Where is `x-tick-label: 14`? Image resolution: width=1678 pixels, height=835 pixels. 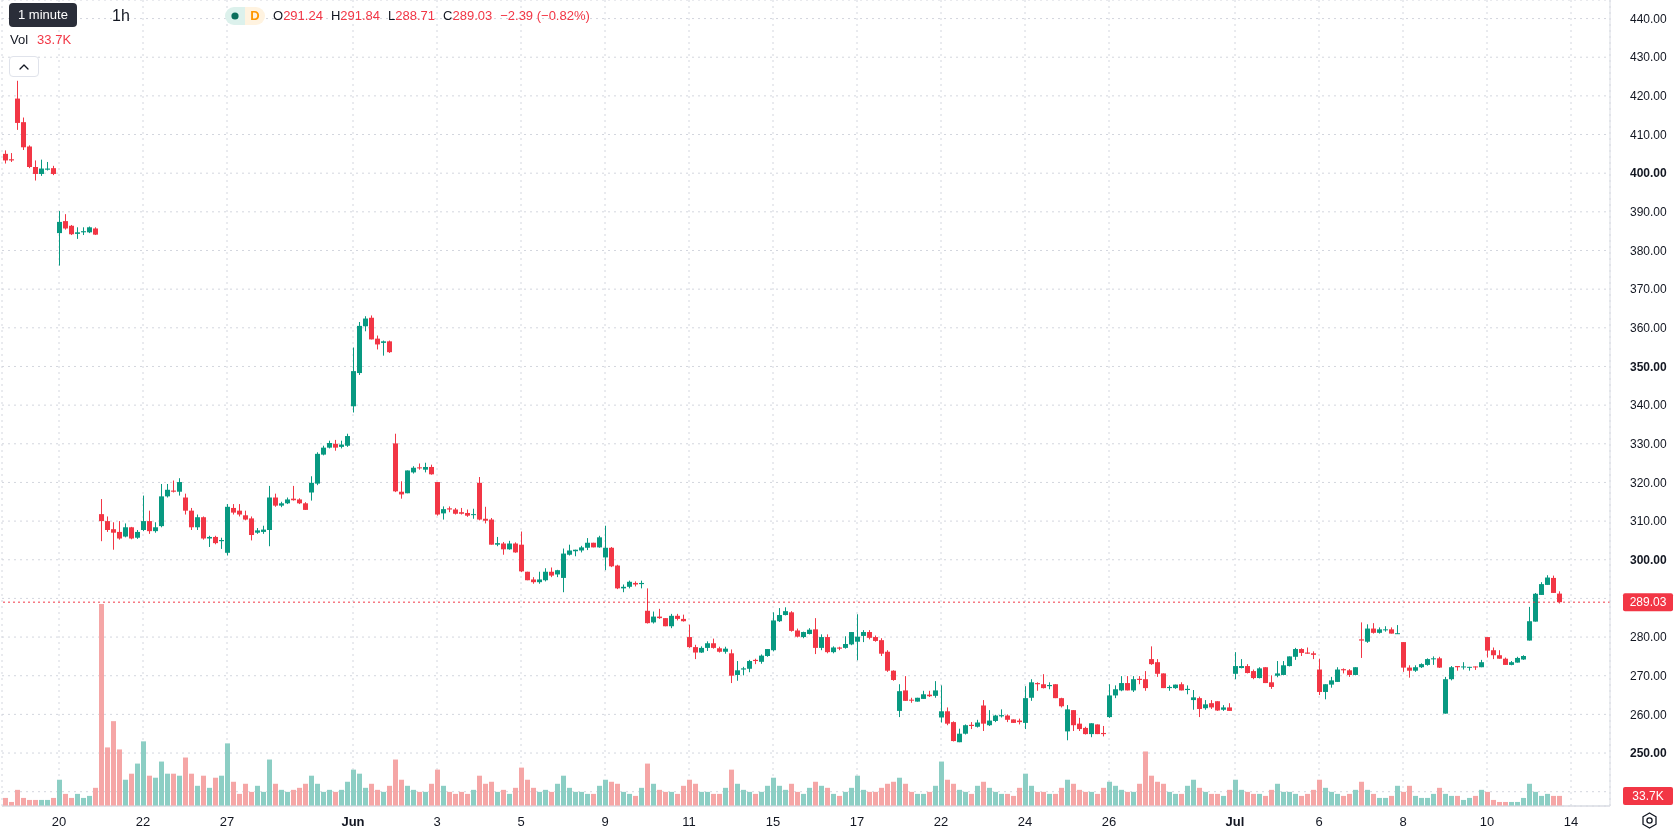
x-tick-label: 14 is located at coordinates (1571, 821).